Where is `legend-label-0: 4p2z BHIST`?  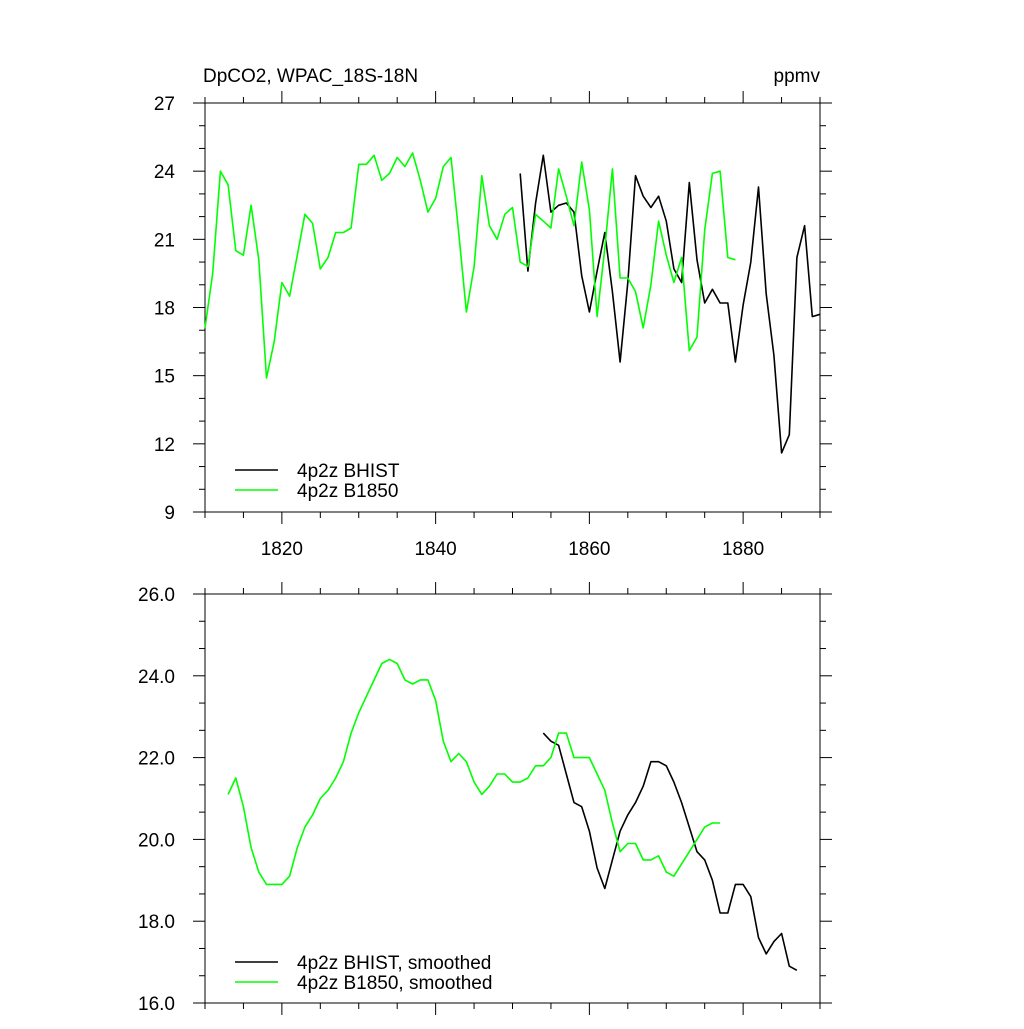
legend-label-0: 4p2z BHIST is located at coordinates (348, 471).